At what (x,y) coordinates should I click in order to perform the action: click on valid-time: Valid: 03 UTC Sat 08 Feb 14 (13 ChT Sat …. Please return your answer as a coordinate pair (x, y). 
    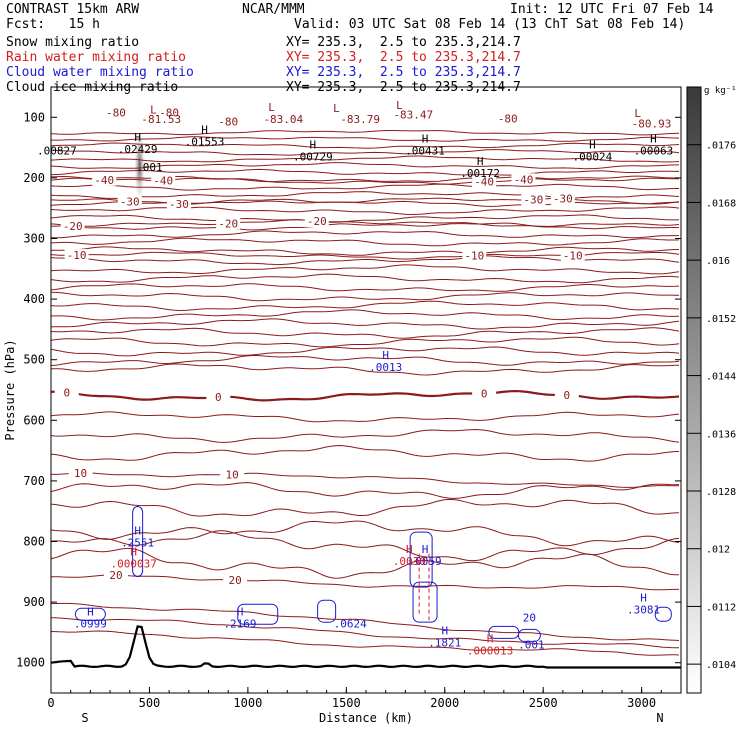
    Looking at the image, I should click on (490, 24).